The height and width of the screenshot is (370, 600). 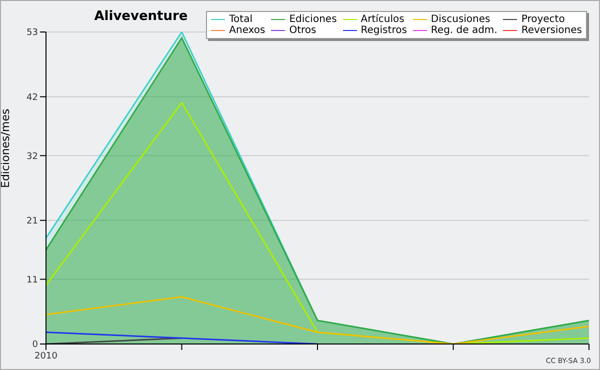 What do you see at coordinates (32, 280) in the screenshot?
I see `y-tick-label: 11` at bounding box center [32, 280].